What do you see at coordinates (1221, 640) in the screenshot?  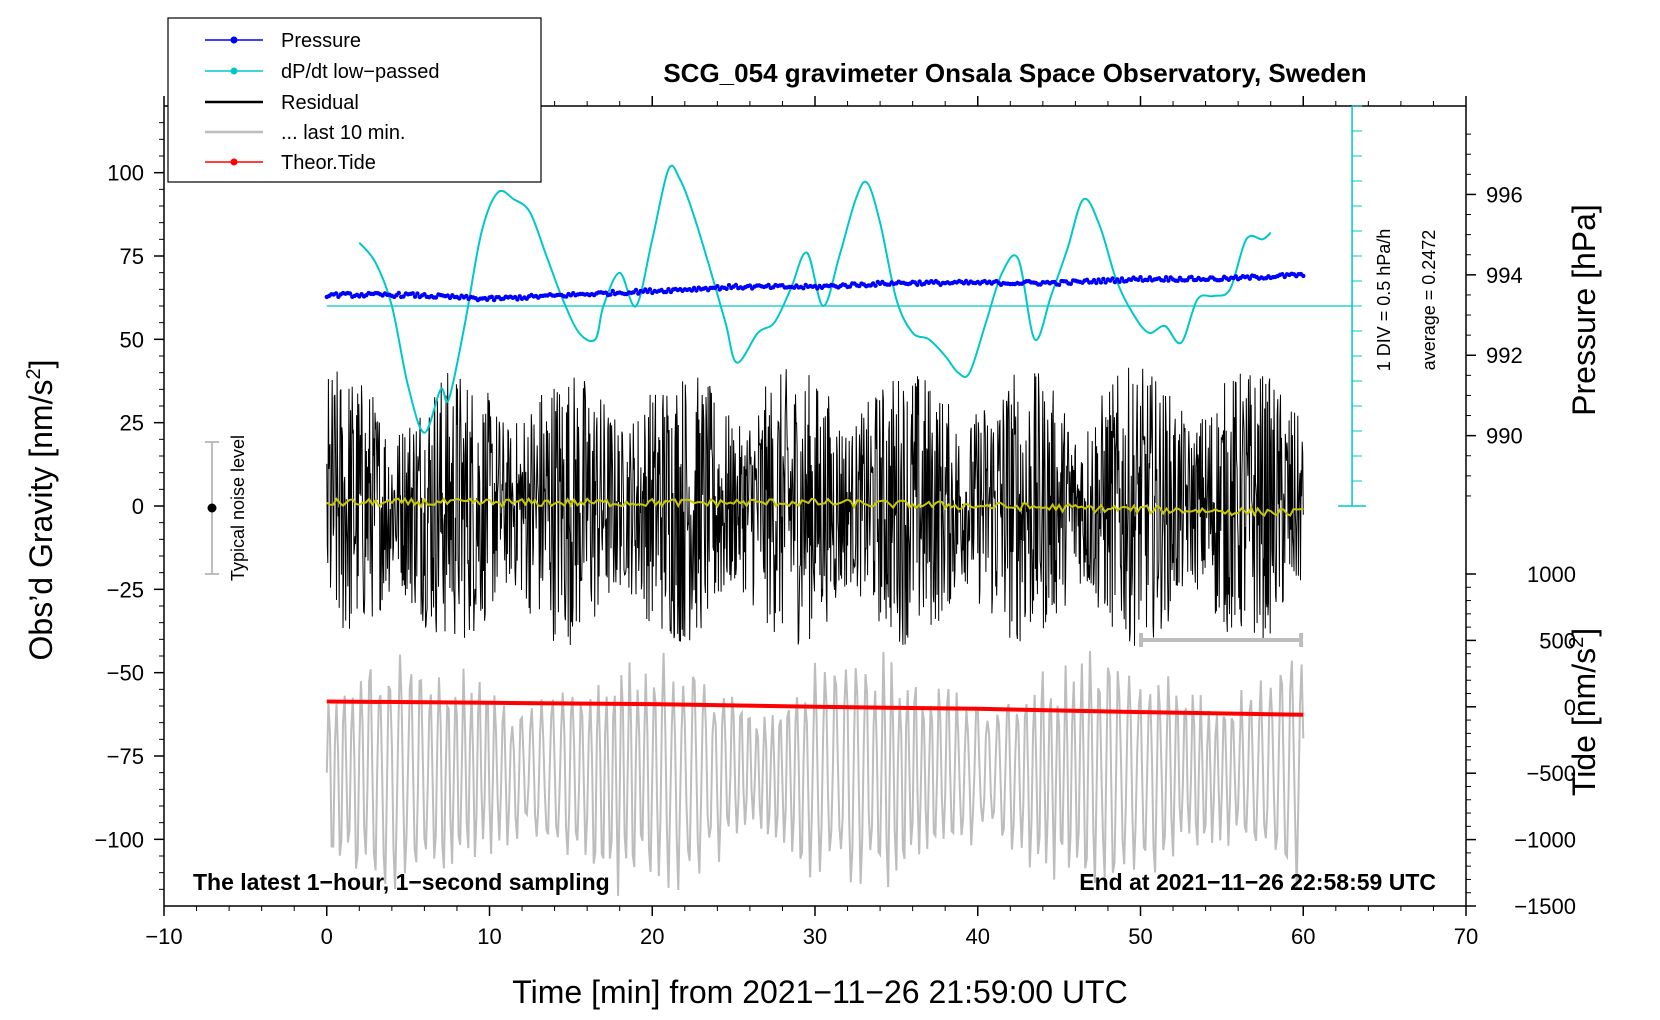 I see `last-10-min-bar` at bounding box center [1221, 640].